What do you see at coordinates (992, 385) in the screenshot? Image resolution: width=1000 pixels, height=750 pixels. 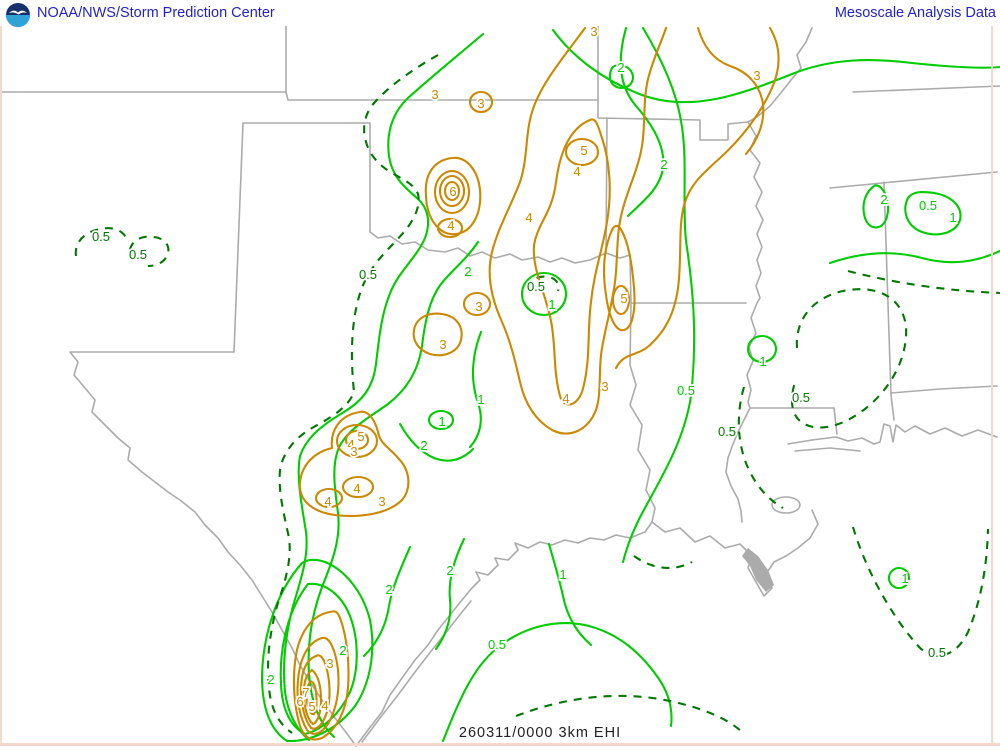 I see `page-edge-right` at bounding box center [992, 385].